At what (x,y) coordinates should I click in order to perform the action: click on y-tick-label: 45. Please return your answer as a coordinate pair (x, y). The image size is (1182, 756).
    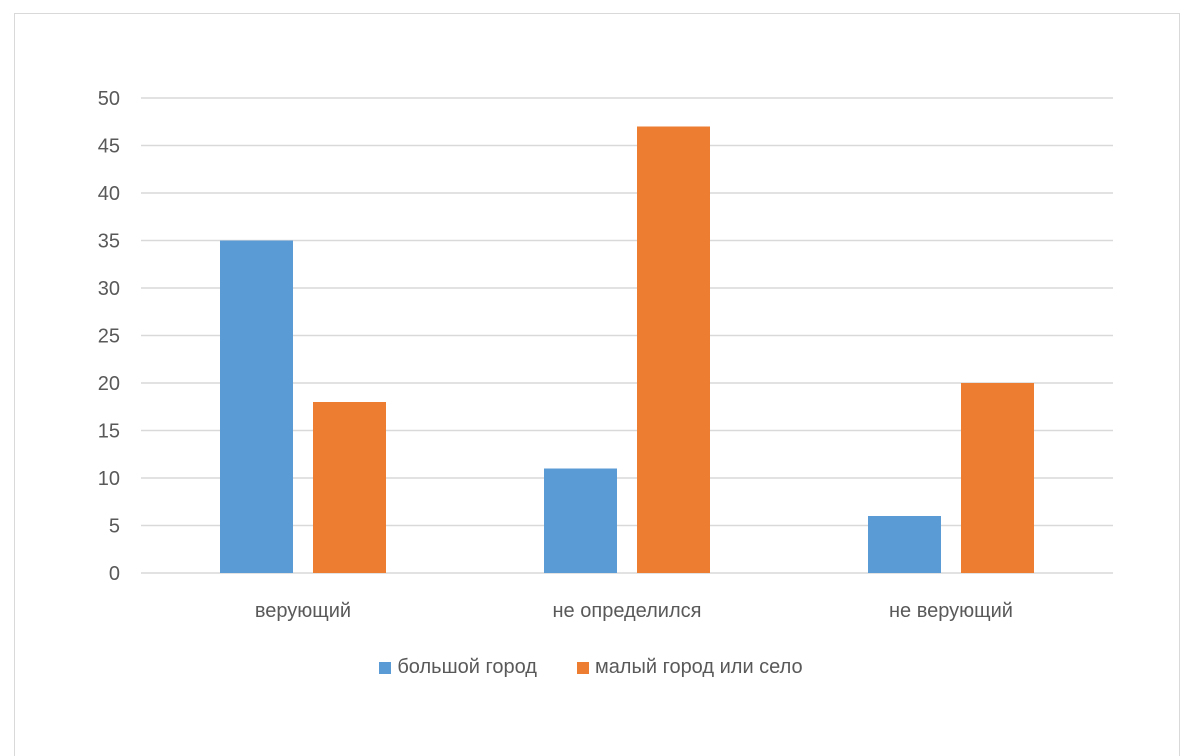
    Looking at the image, I should click on (109, 147).